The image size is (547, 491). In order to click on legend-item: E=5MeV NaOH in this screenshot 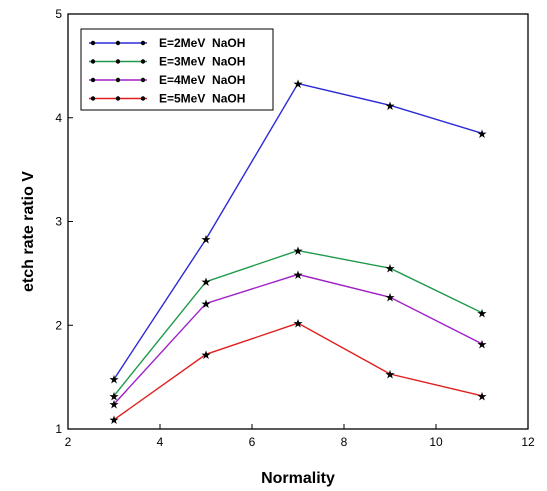, I will do `click(167, 99)`.